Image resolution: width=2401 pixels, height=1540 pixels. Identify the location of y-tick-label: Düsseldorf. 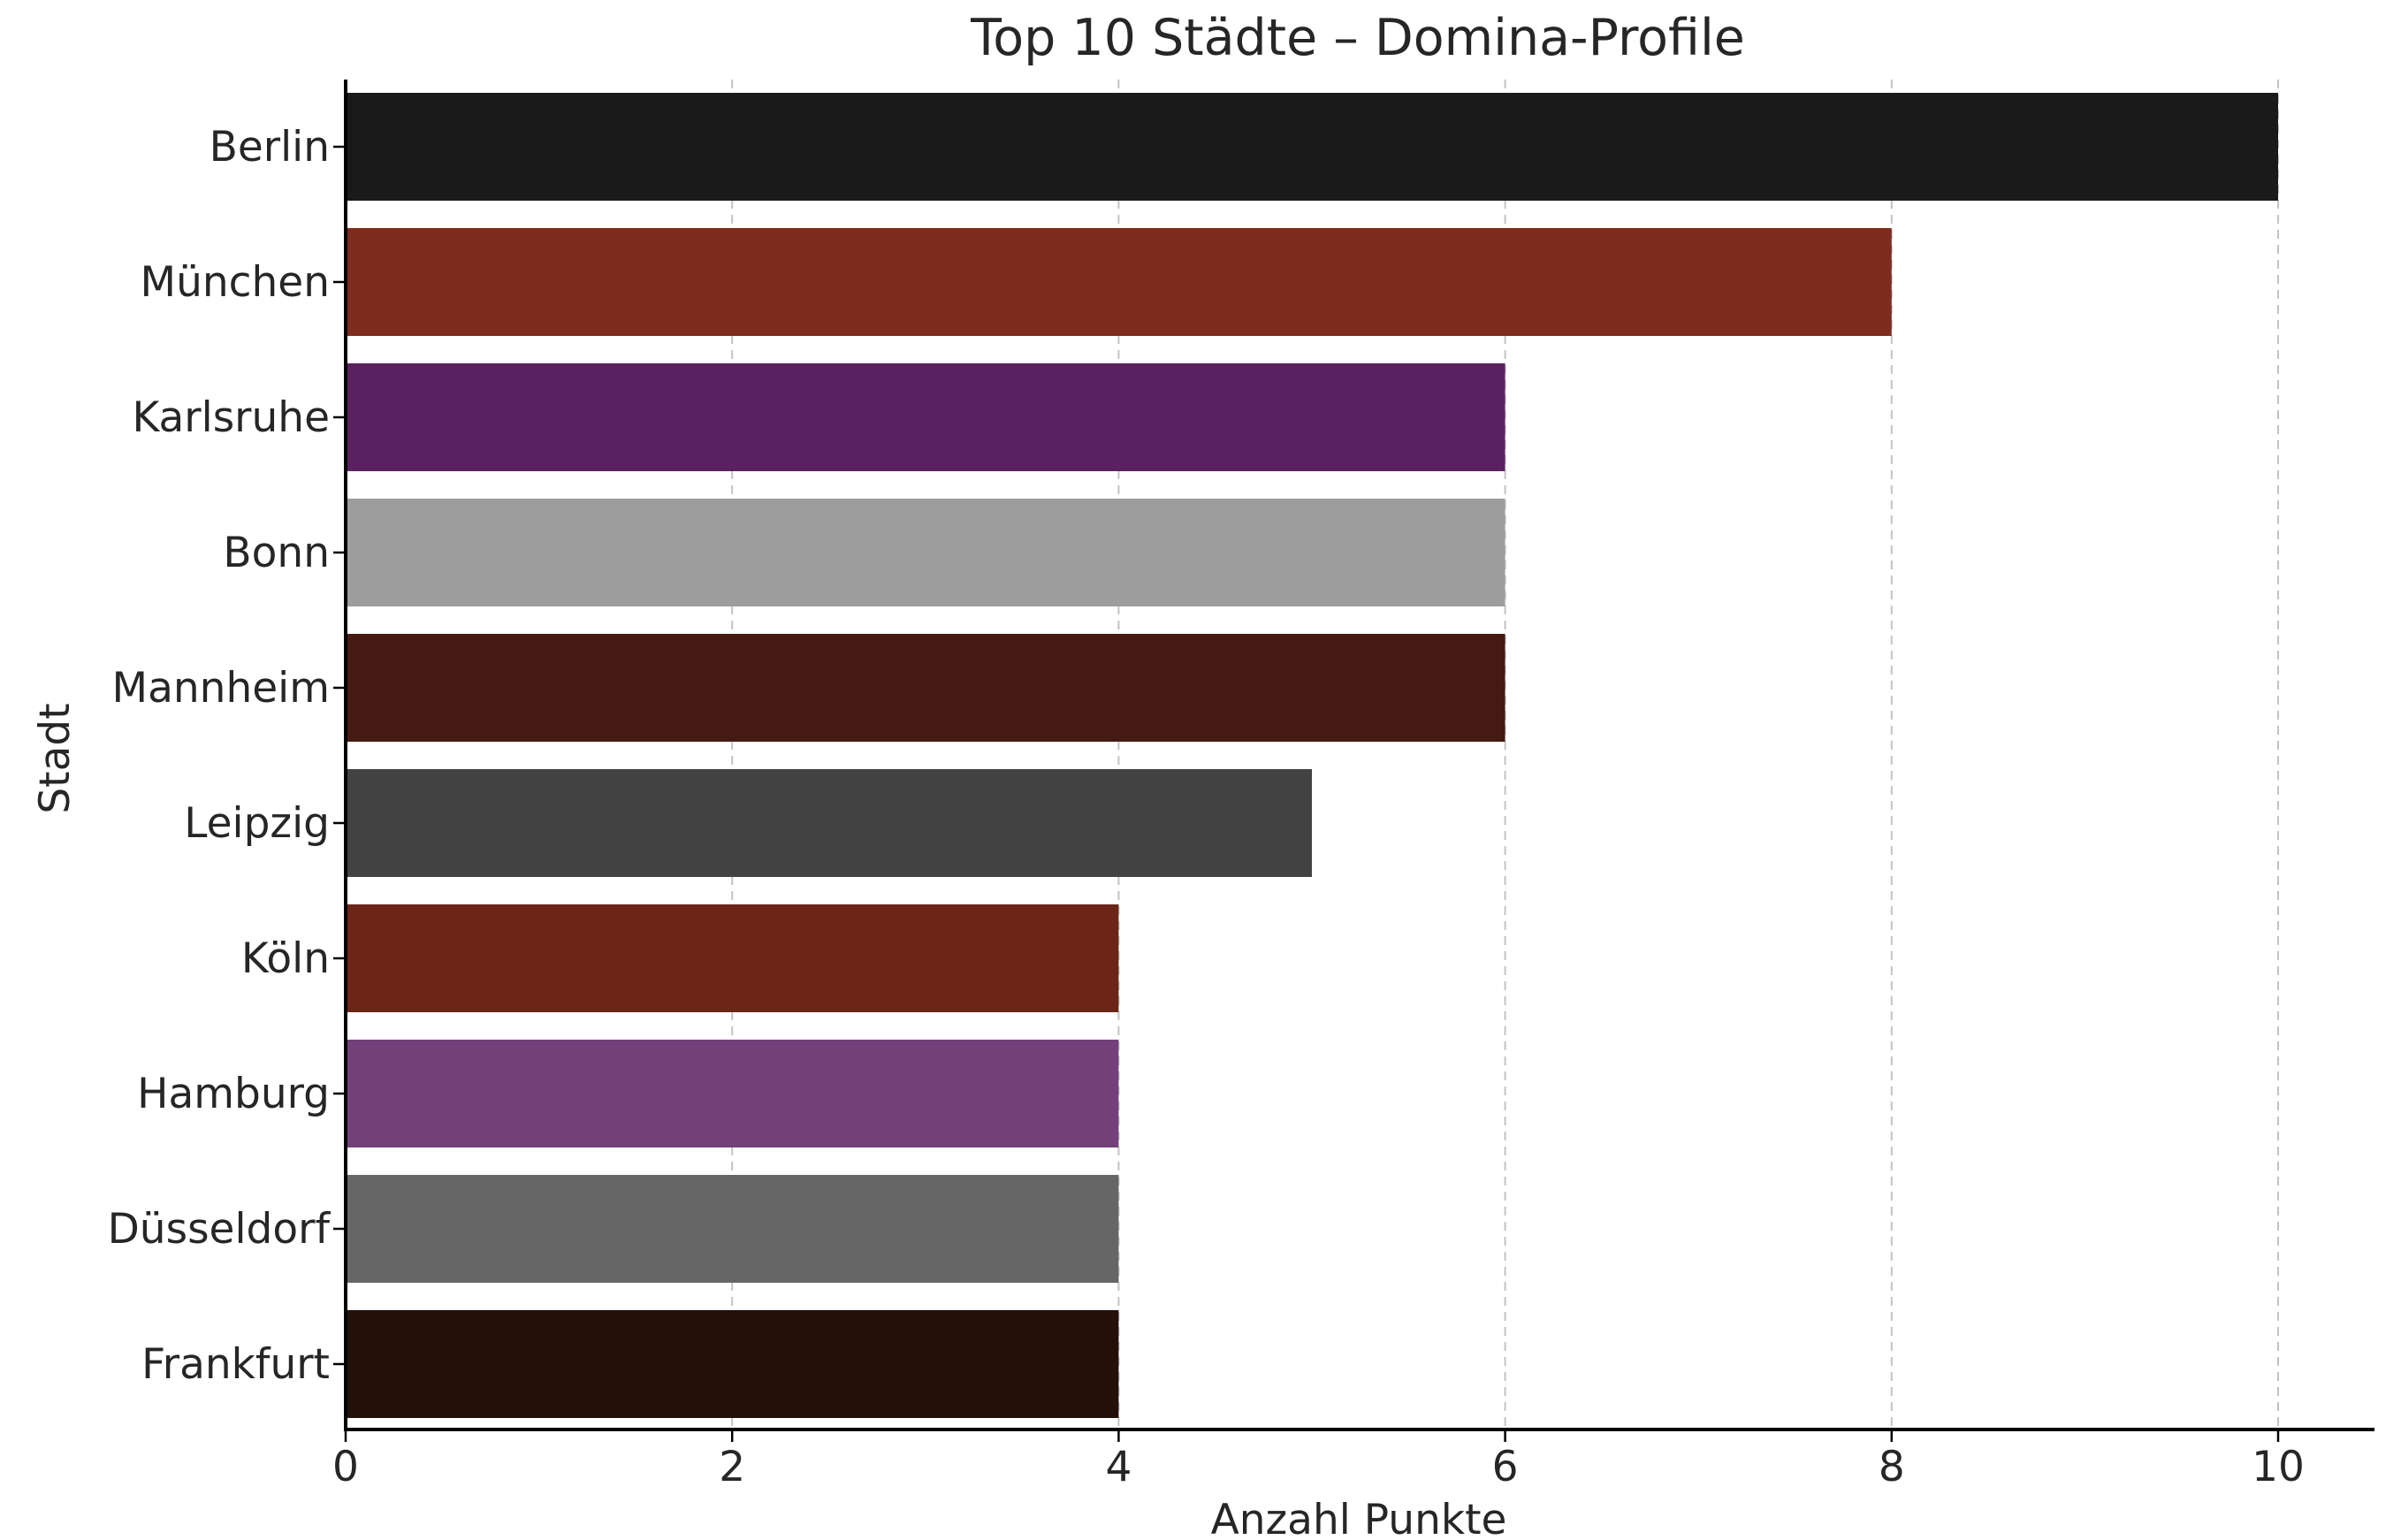
(220, 1230).